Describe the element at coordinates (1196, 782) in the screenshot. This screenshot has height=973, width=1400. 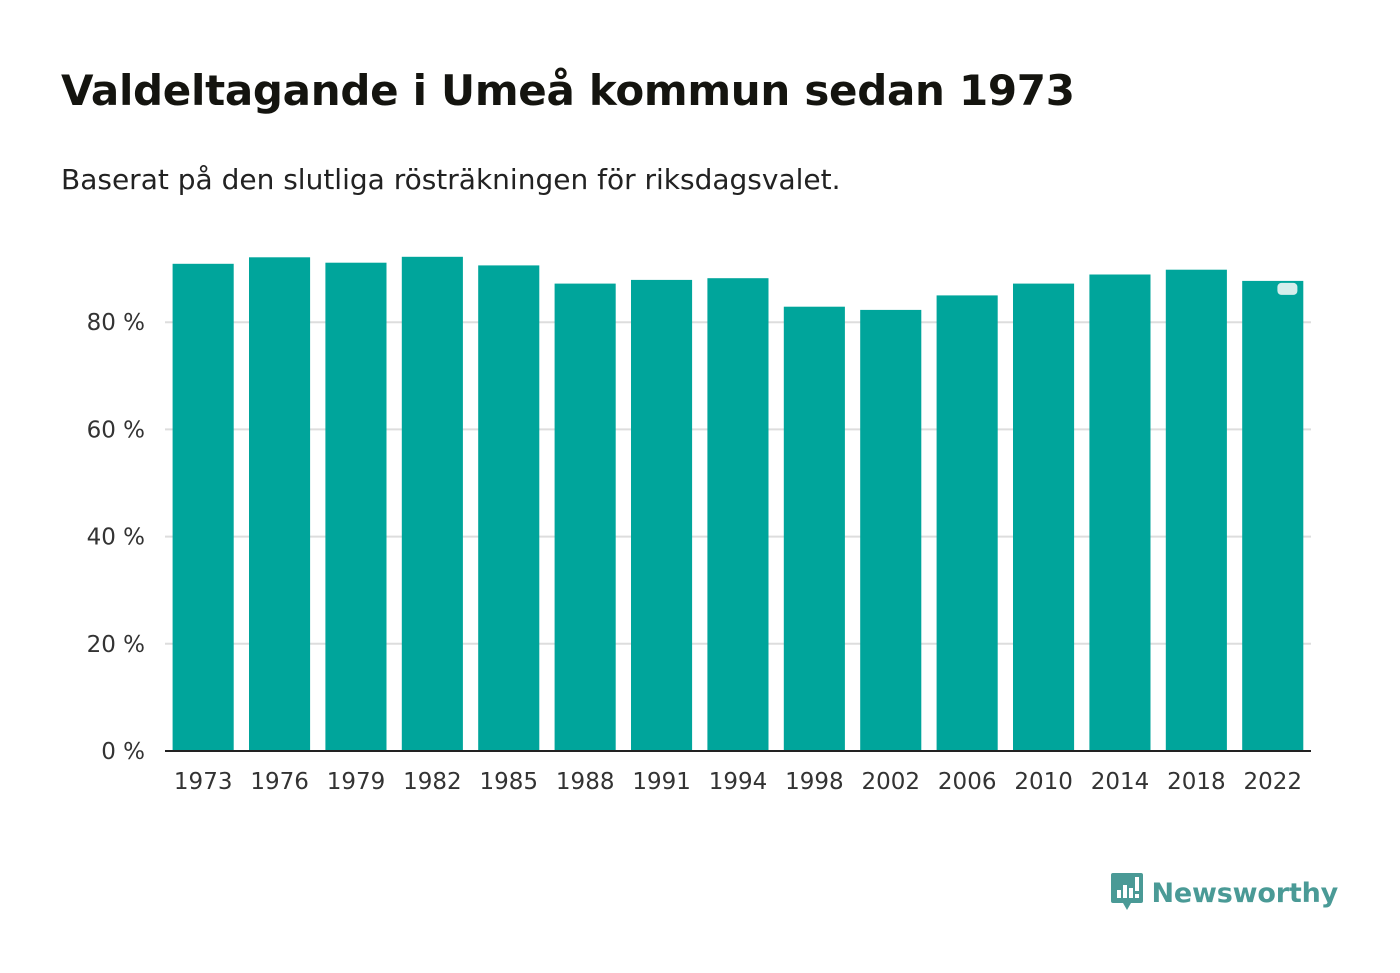
I see `x-tick-label: 2018` at that location.